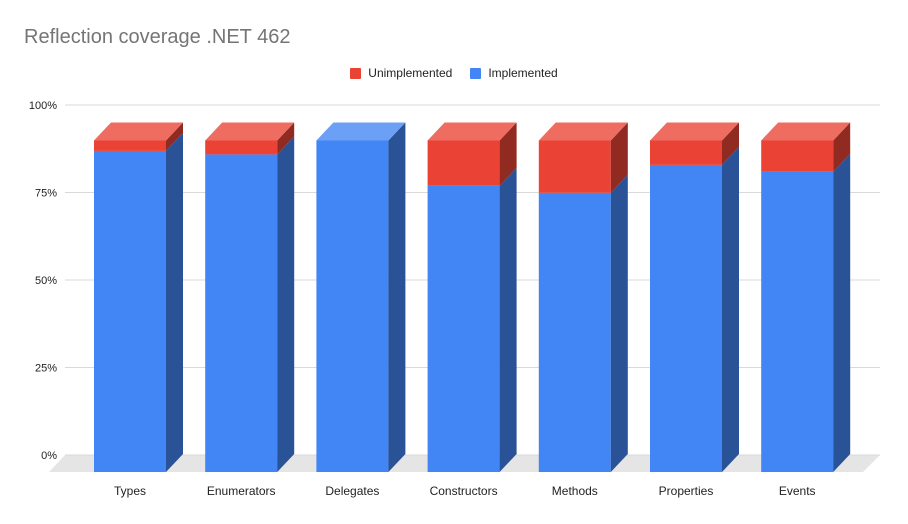 The image size is (908, 524). Describe the element at coordinates (157, 37) in the screenshot. I see `chart-title: Reflection coverage .NET 462` at that location.